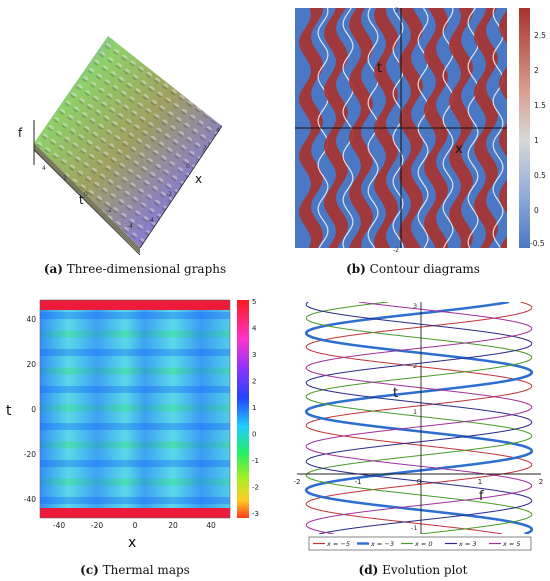  What do you see at coordinates (356, 269) in the screenshot?
I see `caption-b-label: (b)` at bounding box center [356, 269].